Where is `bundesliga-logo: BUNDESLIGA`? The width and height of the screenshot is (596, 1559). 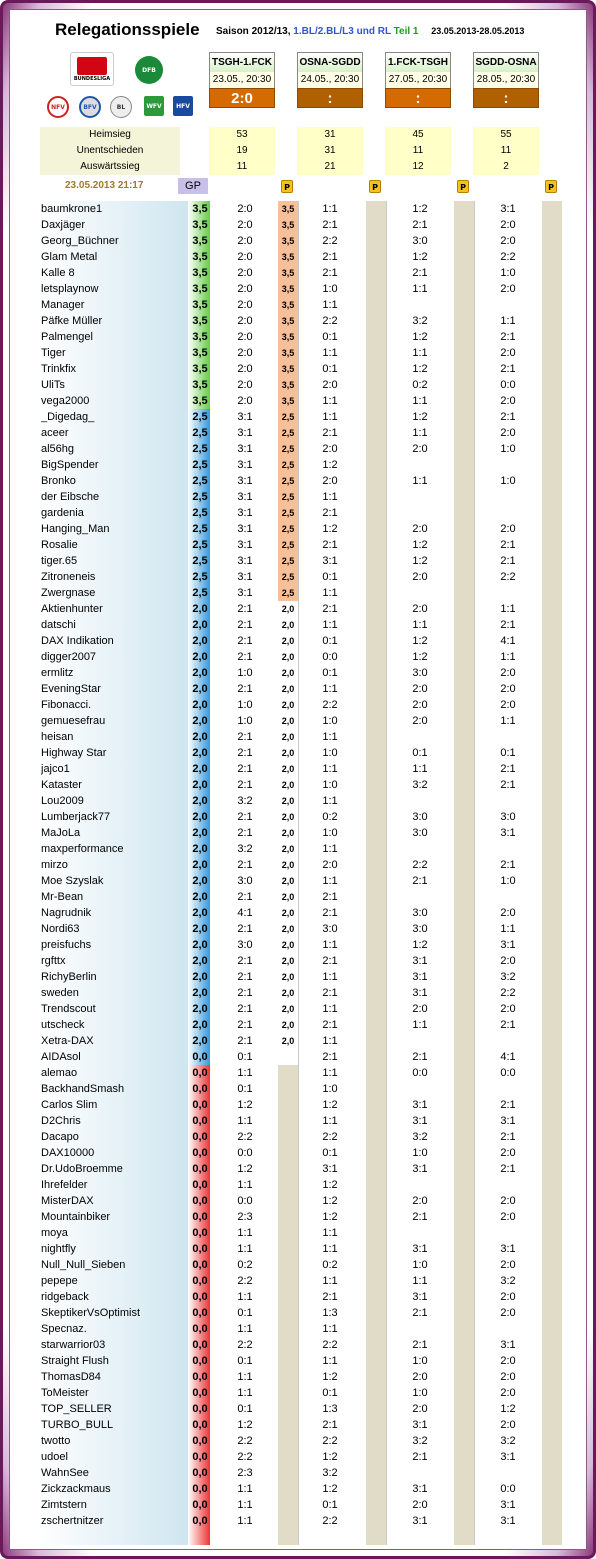
bundesliga-logo: BUNDESLIGA is located at coordinates (92, 69).